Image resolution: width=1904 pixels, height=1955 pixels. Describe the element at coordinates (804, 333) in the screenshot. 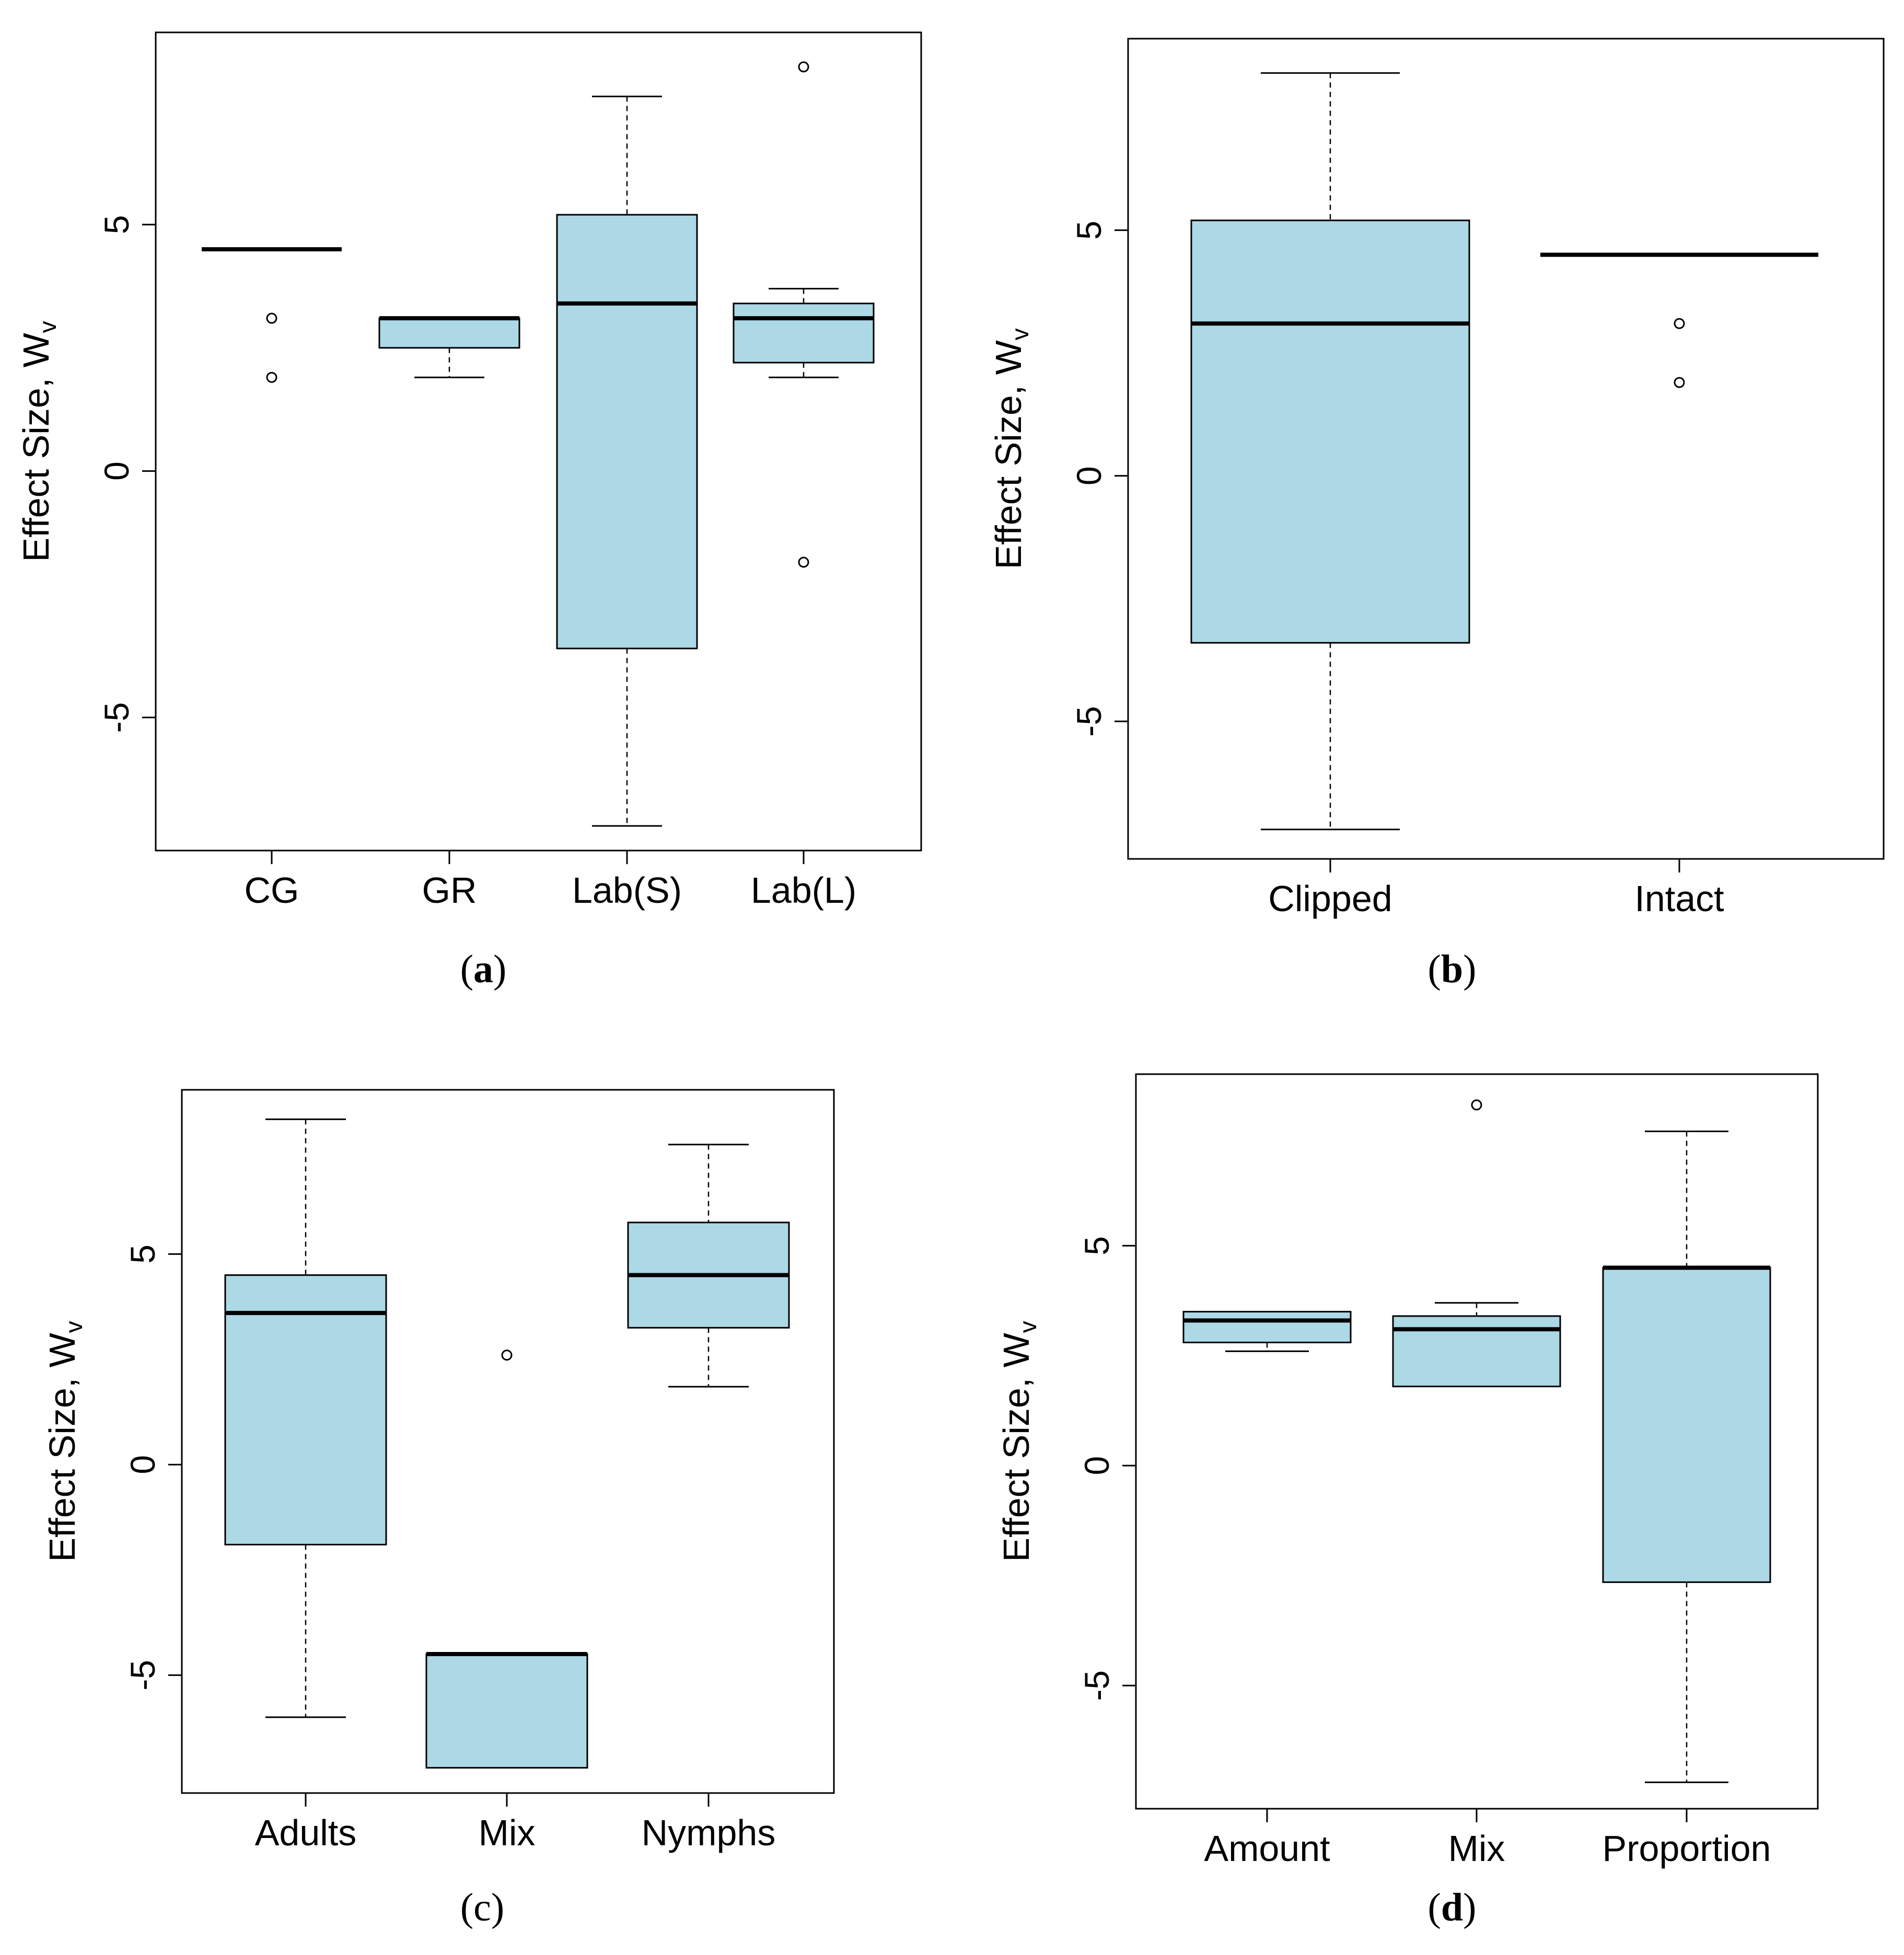

I see `box-lab-l-` at that location.